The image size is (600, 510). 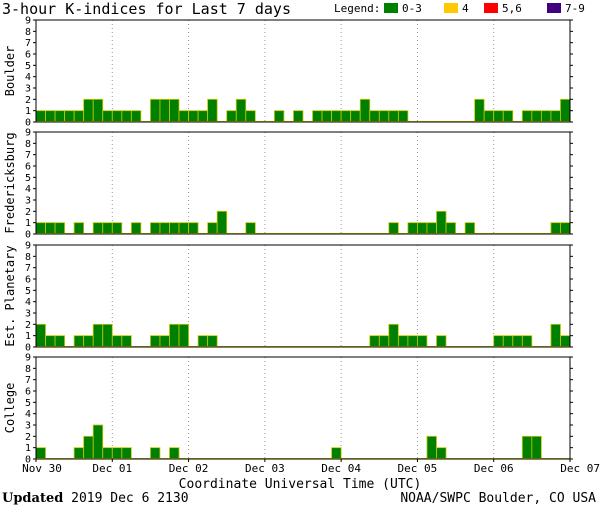 I want to click on updated-value: 2019 Dec 6 2130, so click(x=130, y=498).